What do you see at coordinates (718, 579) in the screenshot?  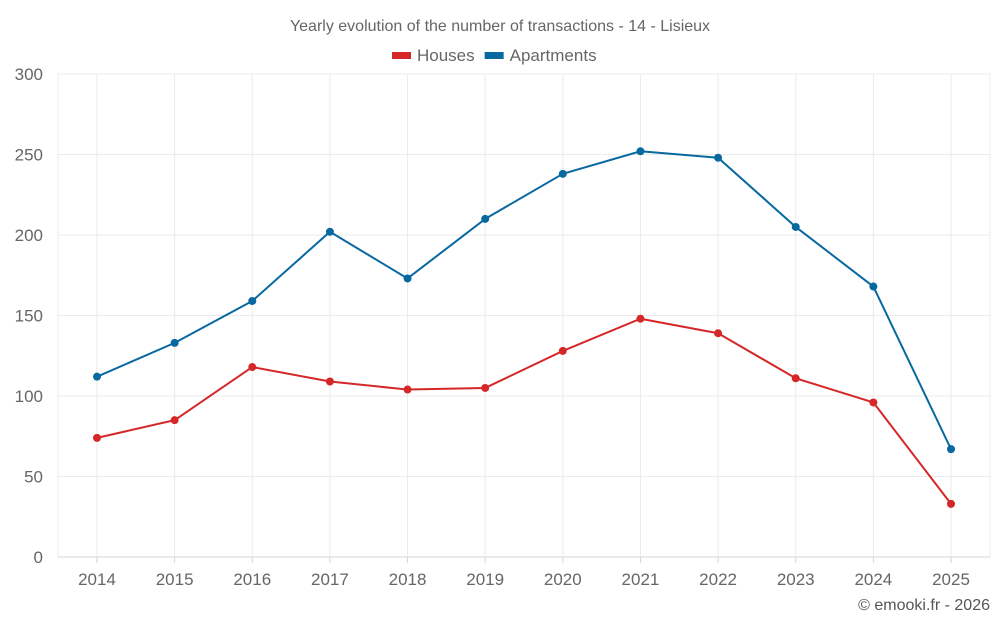 I see `x-tick-label: 2022` at bounding box center [718, 579].